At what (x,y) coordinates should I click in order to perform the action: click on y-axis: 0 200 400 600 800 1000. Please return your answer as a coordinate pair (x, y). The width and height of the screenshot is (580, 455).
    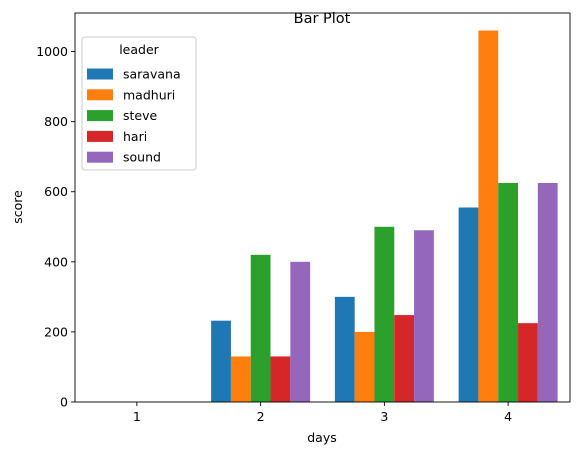
    Looking at the image, I should click on (55, 227).